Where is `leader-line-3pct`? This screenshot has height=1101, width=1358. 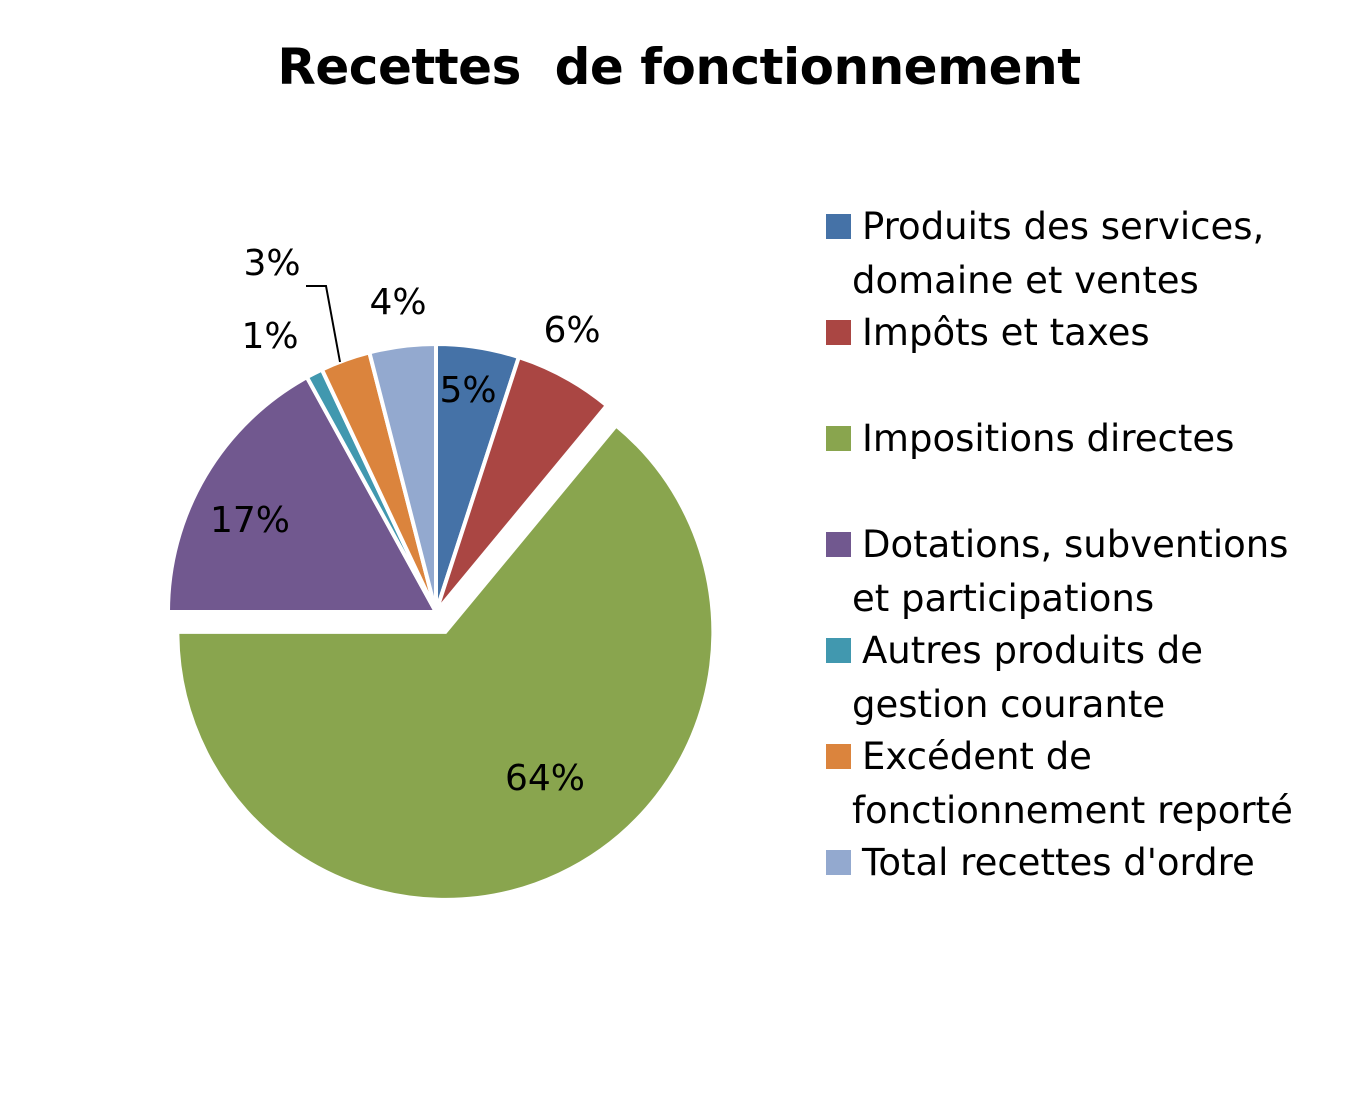
leader-line-3pct is located at coordinates (323, 324).